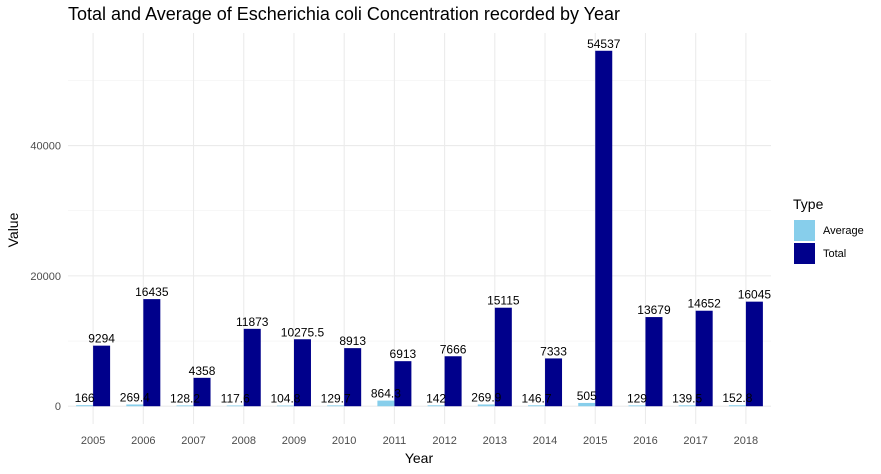 This screenshot has height=474, width=881. Describe the element at coordinates (537, 398) in the screenshot. I see `data-label-average-2014: 146.7` at that location.